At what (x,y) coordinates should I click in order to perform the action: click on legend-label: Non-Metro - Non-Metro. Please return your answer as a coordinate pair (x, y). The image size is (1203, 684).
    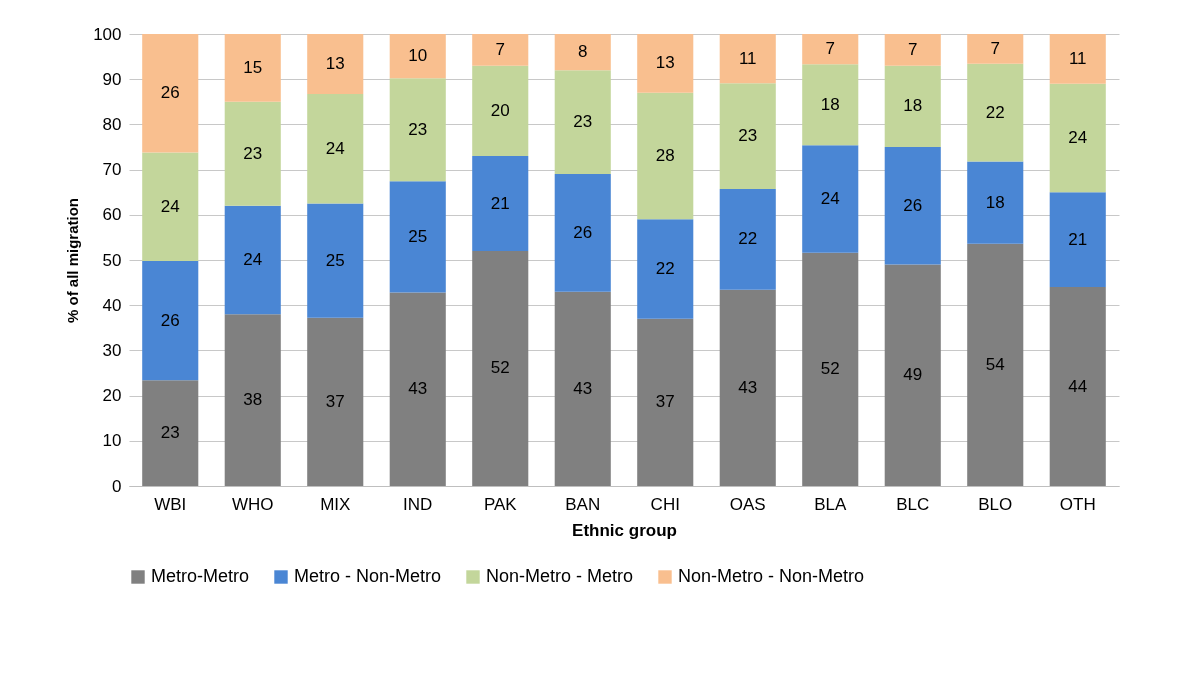
    Looking at the image, I should click on (771, 576).